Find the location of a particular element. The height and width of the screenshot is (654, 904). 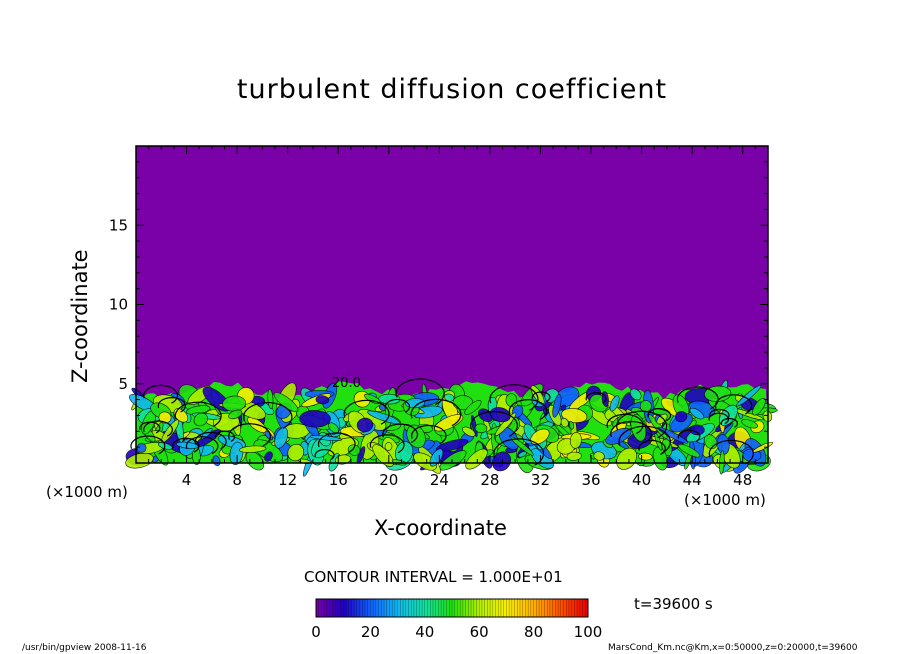

x-tick-label: 36 is located at coordinates (590, 480).